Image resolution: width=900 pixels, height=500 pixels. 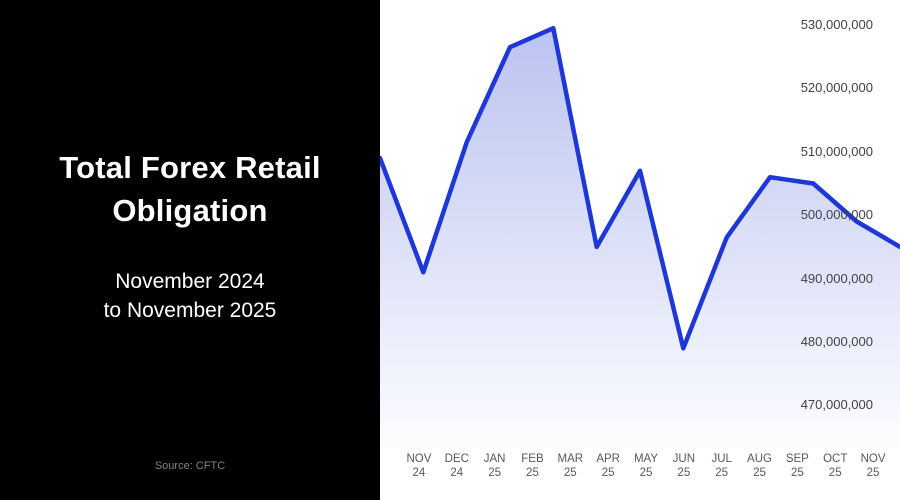 What do you see at coordinates (456, 466) in the screenshot?
I see `x-axis-label: DEC 24` at bounding box center [456, 466].